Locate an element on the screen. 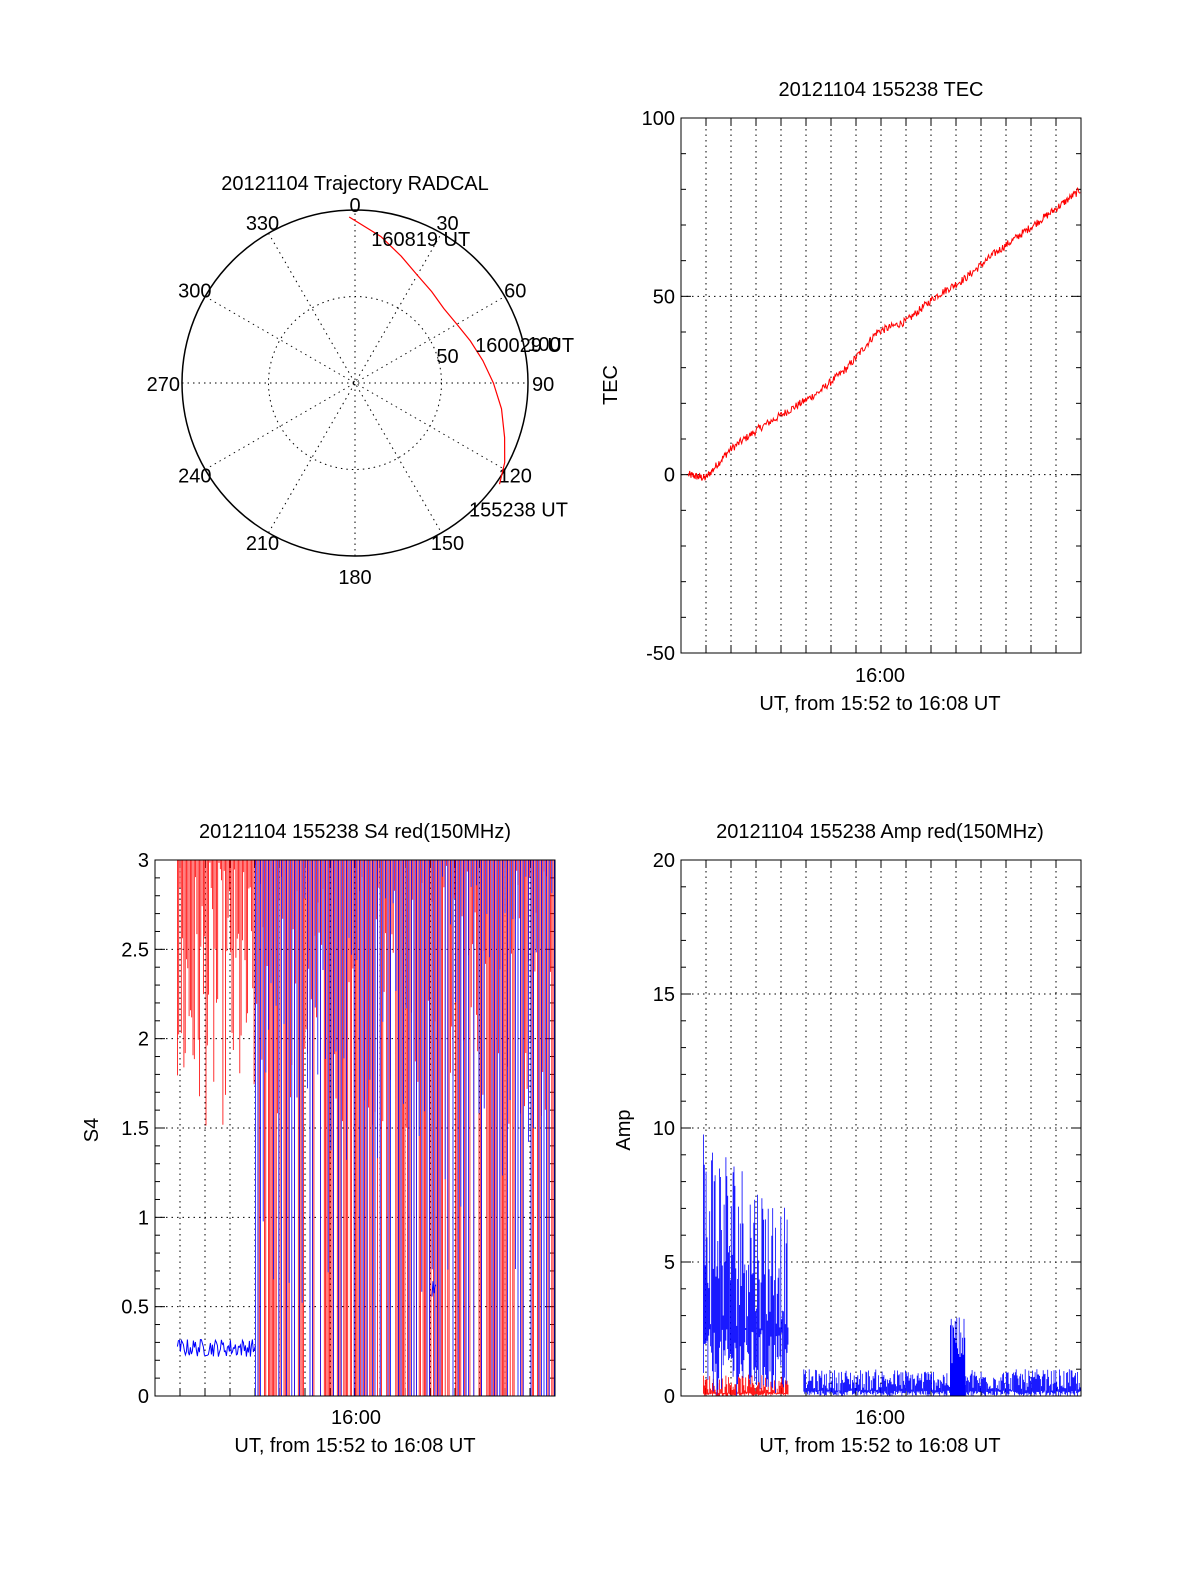 Image resolution: width=1200 pixels, height=1575 pixels. polar-angle-label: 30 is located at coordinates (447, 224).